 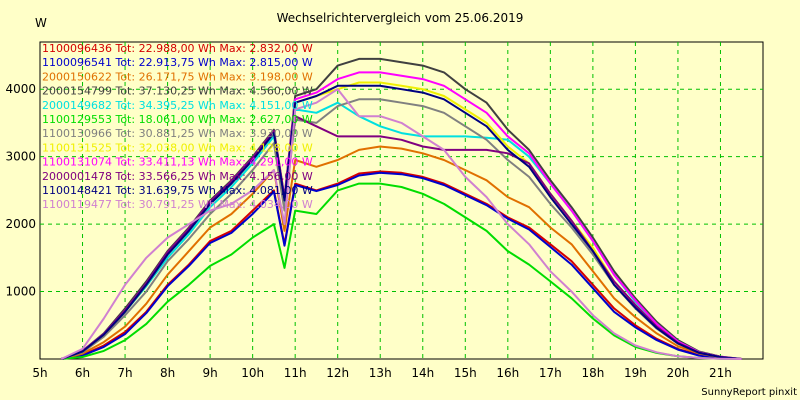 What do you see at coordinates (749, 392) in the screenshot?
I see `footer-credit: SunnyReport pinxit` at bounding box center [749, 392].